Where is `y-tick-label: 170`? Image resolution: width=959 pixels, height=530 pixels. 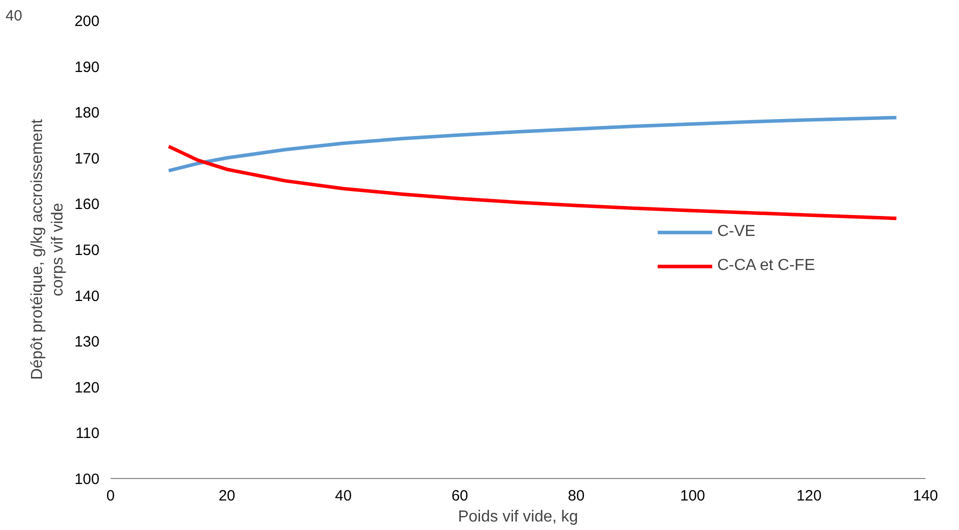 y-tick-label: 170 is located at coordinates (87, 159).